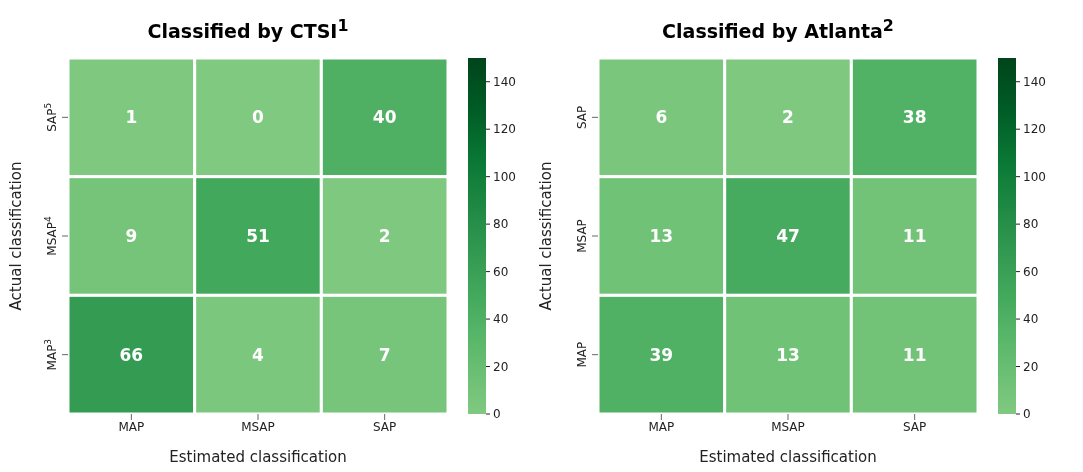 The image size is (1083, 472). Describe the element at coordinates (258, 117) in the screenshot. I see `data-label: 0` at that location.